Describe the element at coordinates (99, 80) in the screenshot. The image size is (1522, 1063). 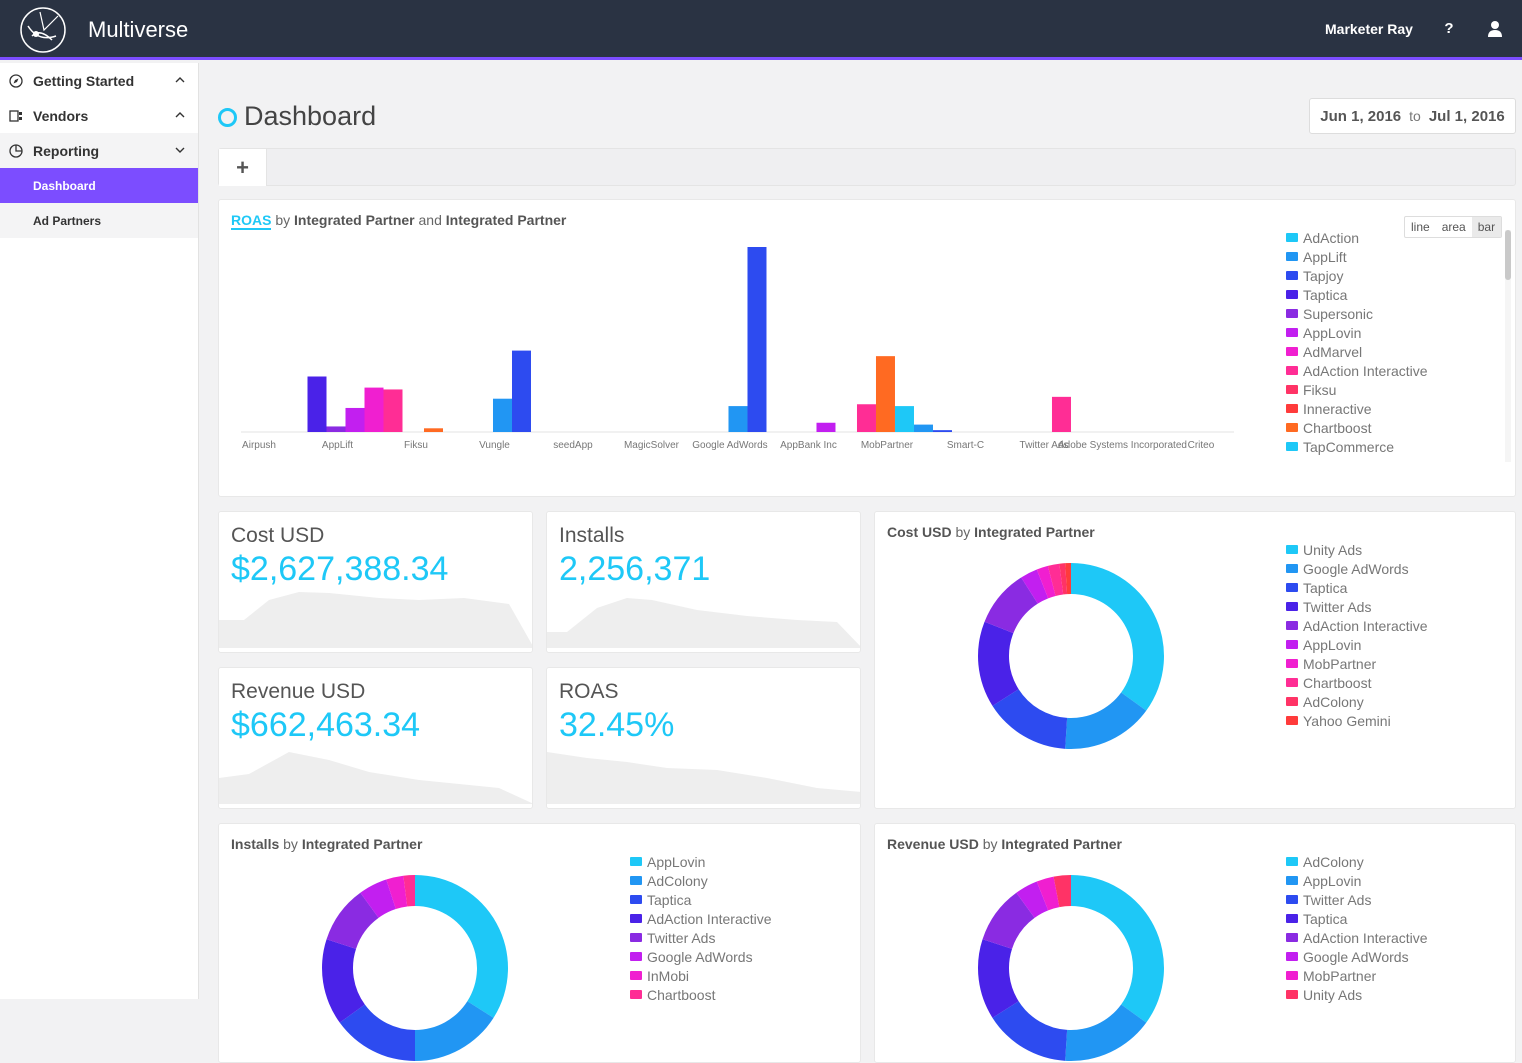
I see `sidebar-item-getting-started: Getting Started` at that location.